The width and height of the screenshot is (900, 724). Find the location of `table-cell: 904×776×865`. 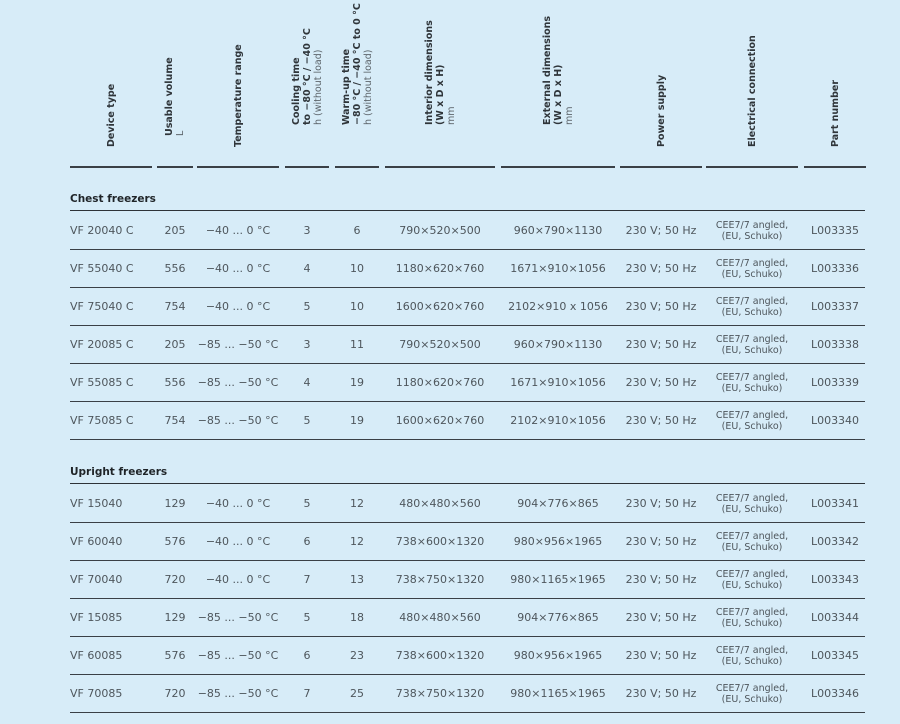

table-cell: 904×776×865 is located at coordinates (558, 617).